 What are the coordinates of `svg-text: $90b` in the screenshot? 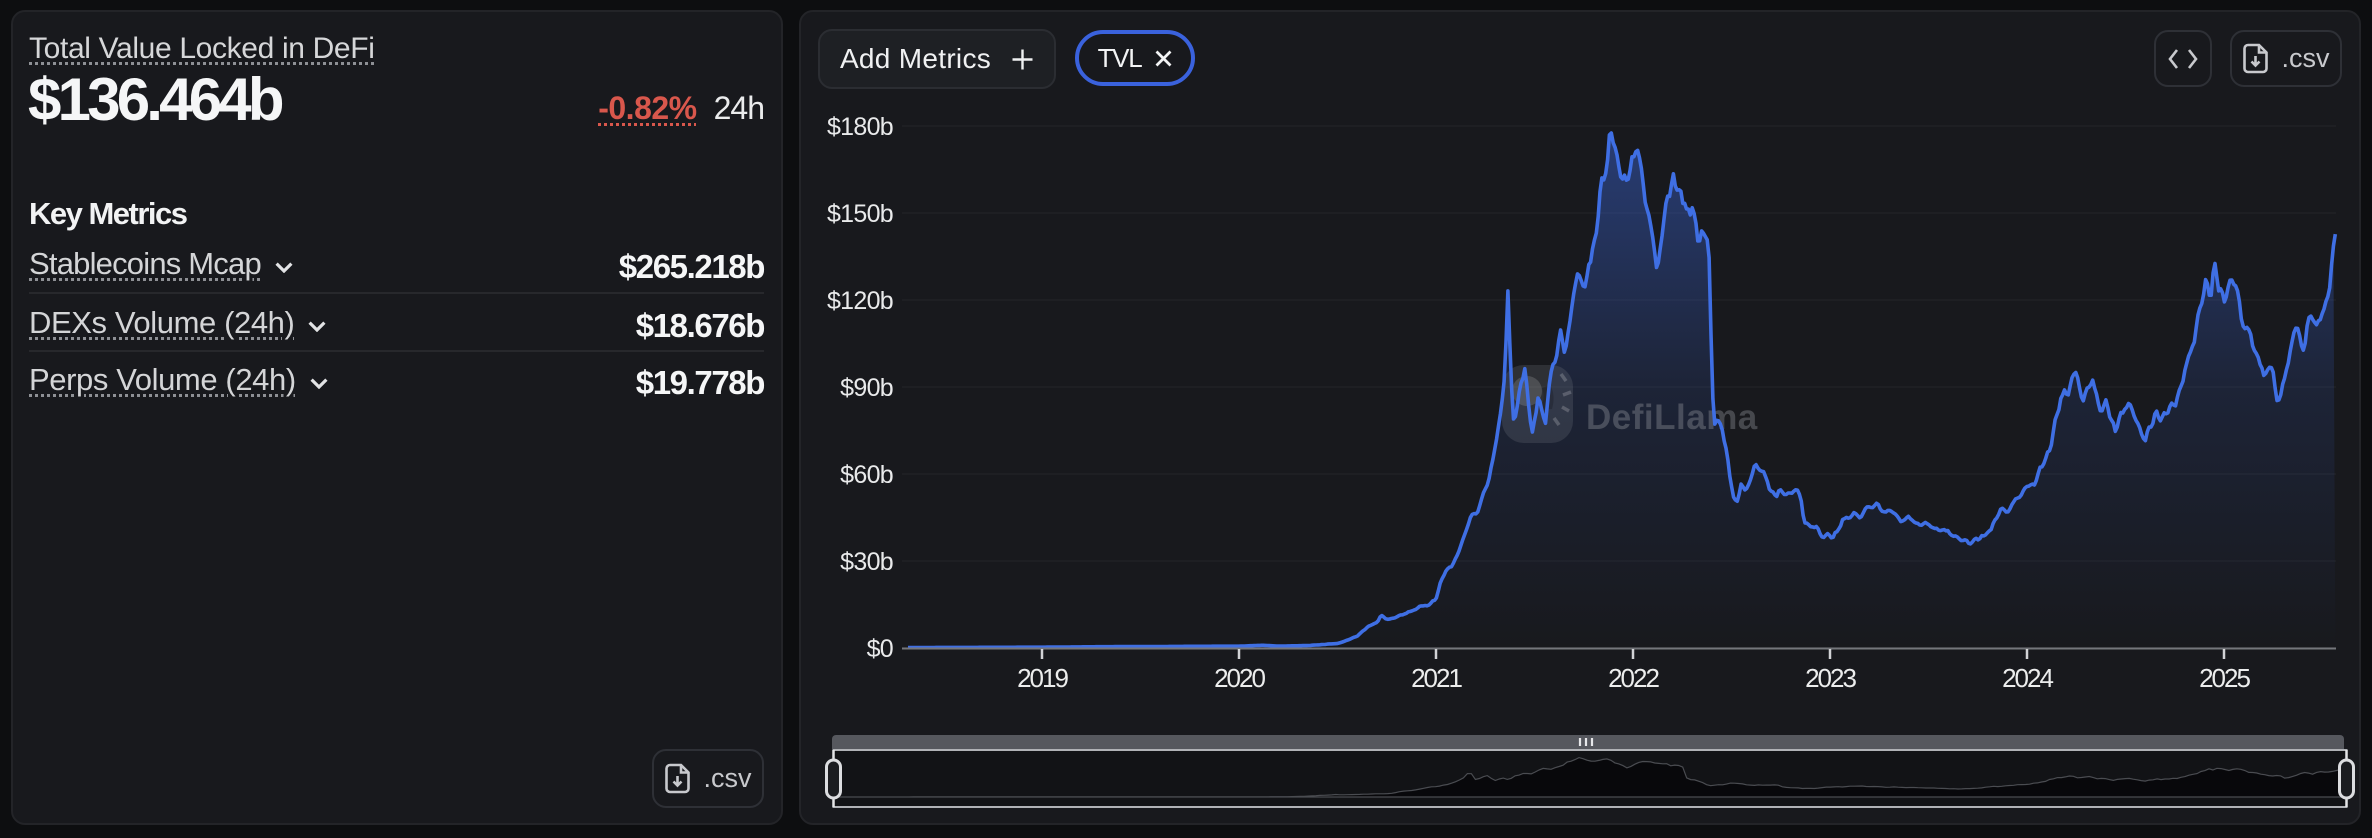 It's located at (866, 388).